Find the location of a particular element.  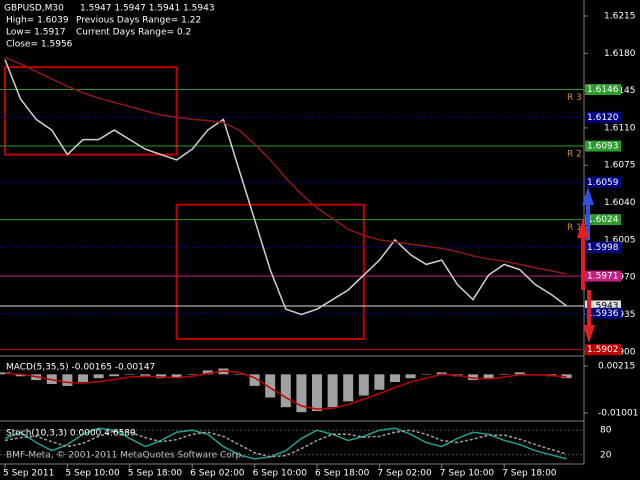

macd-title: MACD(5,35,5) -0.00165 -0.00147 is located at coordinates (80, 368).